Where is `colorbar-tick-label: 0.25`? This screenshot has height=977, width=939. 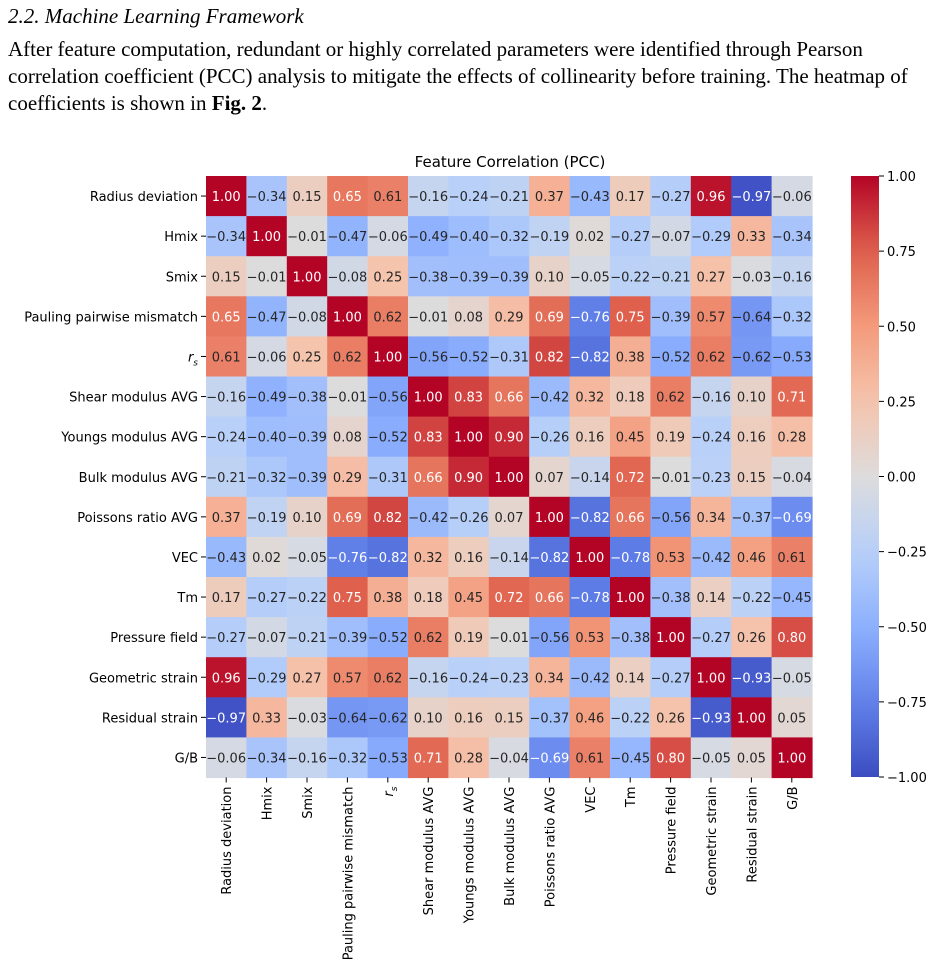
colorbar-tick-label: 0.25 is located at coordinates (901, 402).